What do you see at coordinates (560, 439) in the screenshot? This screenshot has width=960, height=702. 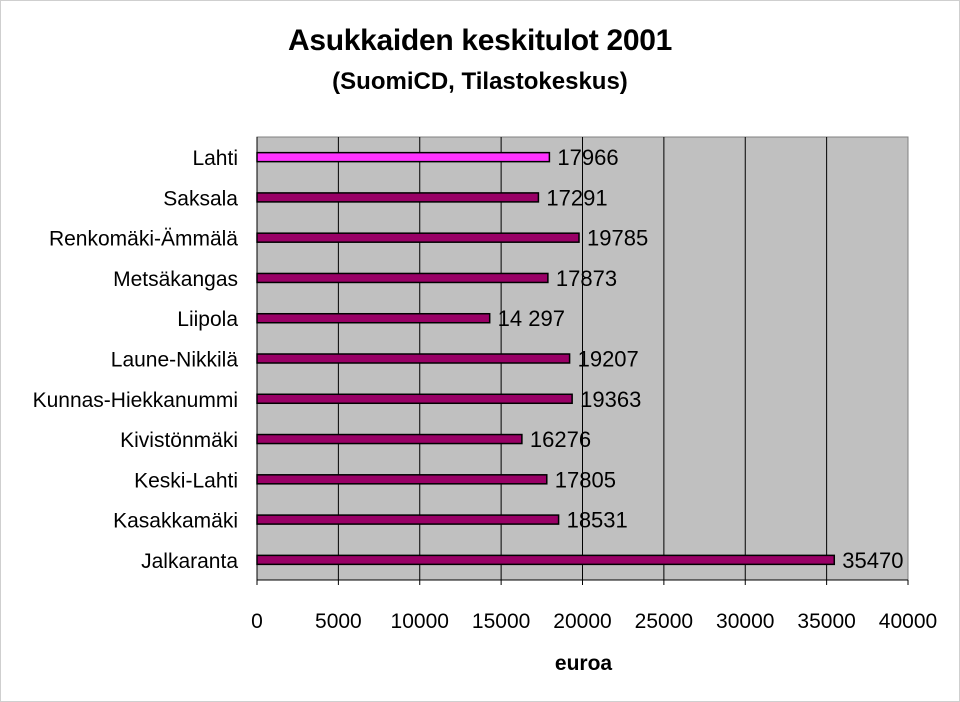 I see `data-label: 16276` at bounding box center [560, 439].